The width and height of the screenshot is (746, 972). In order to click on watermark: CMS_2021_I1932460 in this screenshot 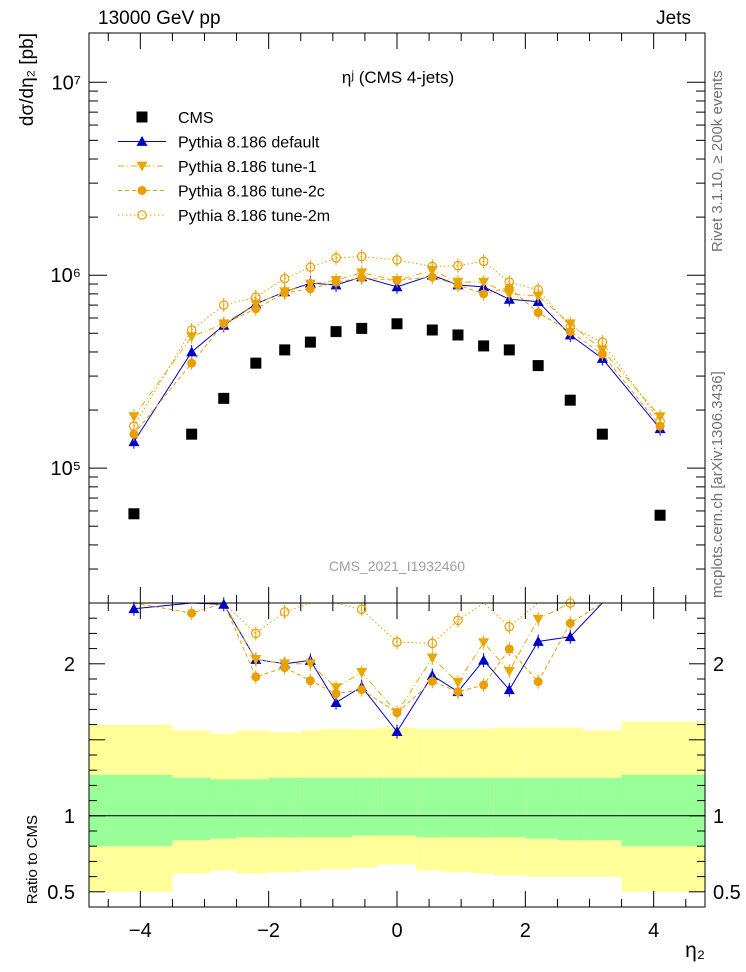, I will do `click(397, 566)`.